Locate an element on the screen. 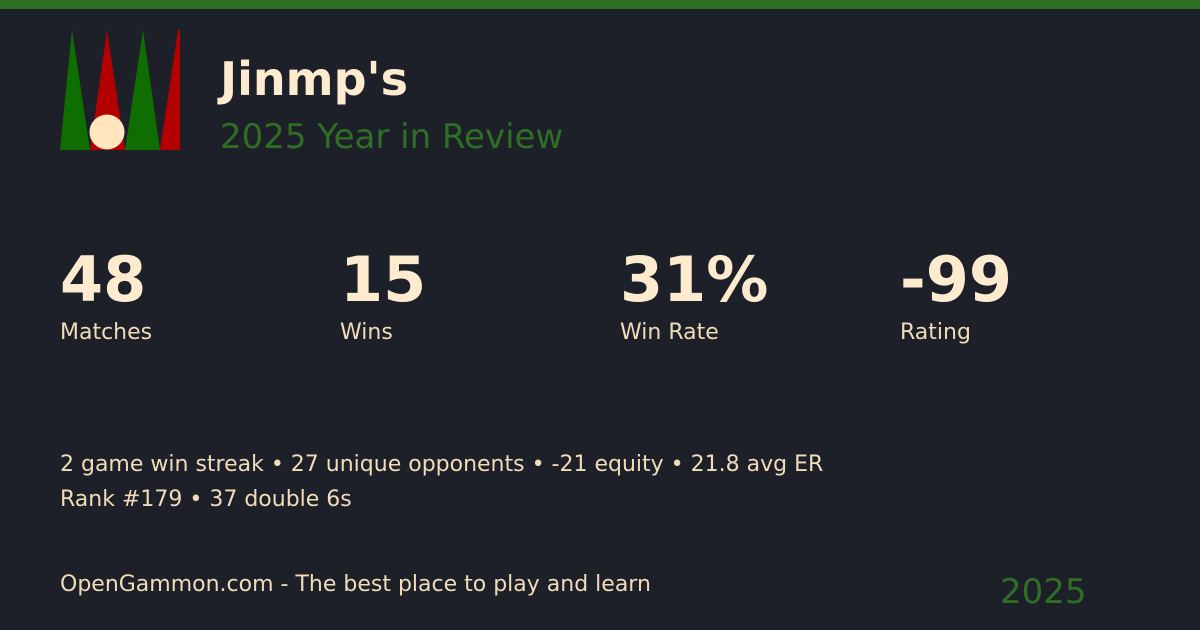 Image resolution: width=1200 pixels, height=630 pixels. stat-wins: 15 Wins is located at coordinates (383, 292).